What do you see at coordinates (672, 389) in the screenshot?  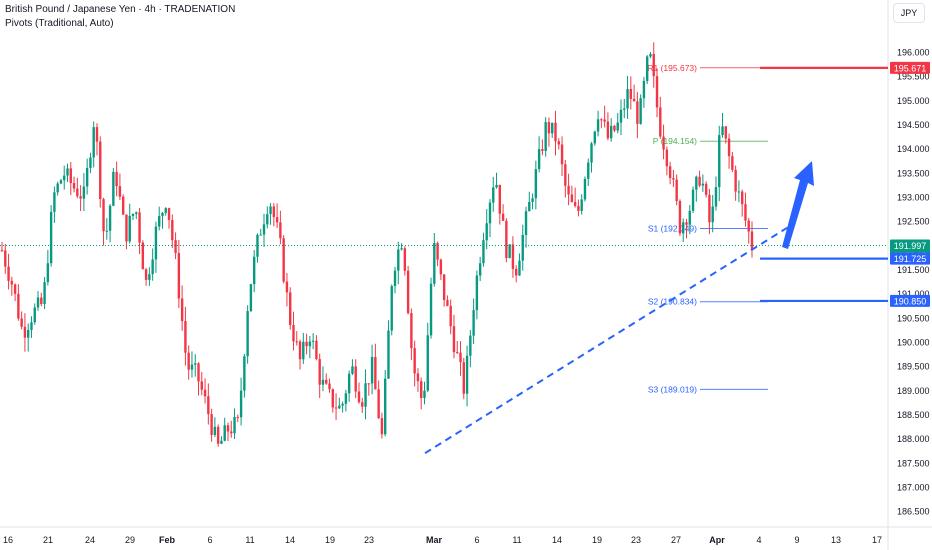 I see `pivot-label: S3 (189.019)` at bounding box center [672, 389].